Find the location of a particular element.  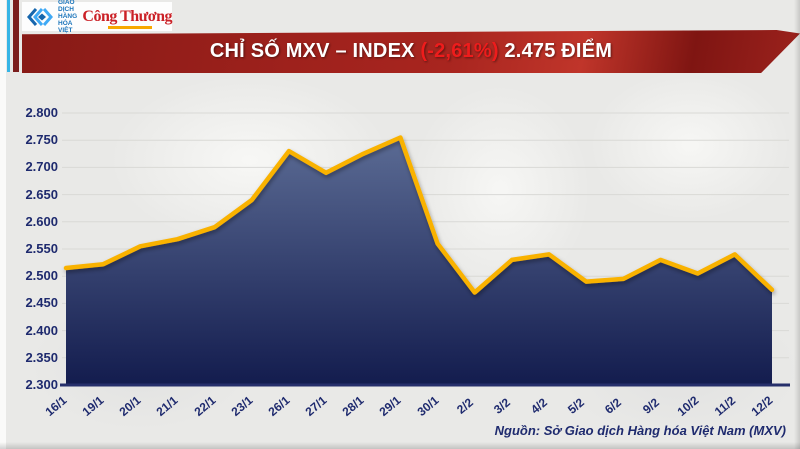

mxv-logo-icon is located at coordinates (40, 16).